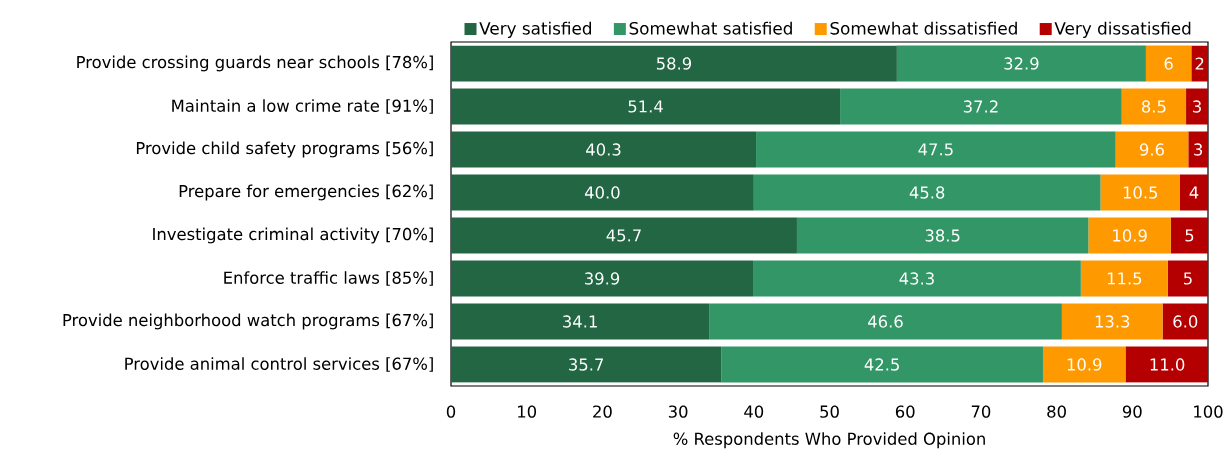 Image resolution: width=1232 pixels, height=455 pixels. I want to click on y-tick-label: Provide neighborhood watch programs [67%], so click(248, 321).